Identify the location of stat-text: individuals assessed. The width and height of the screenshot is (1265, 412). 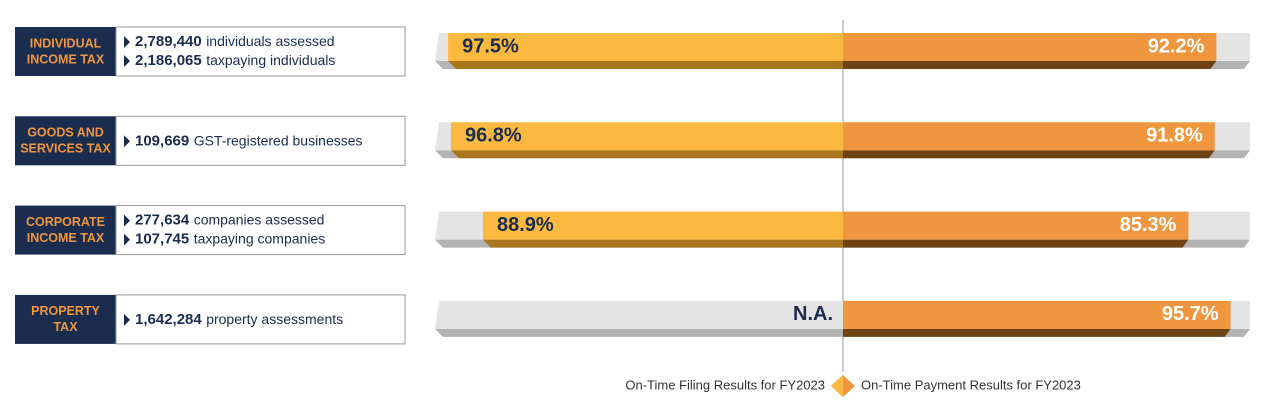
(270, 41).